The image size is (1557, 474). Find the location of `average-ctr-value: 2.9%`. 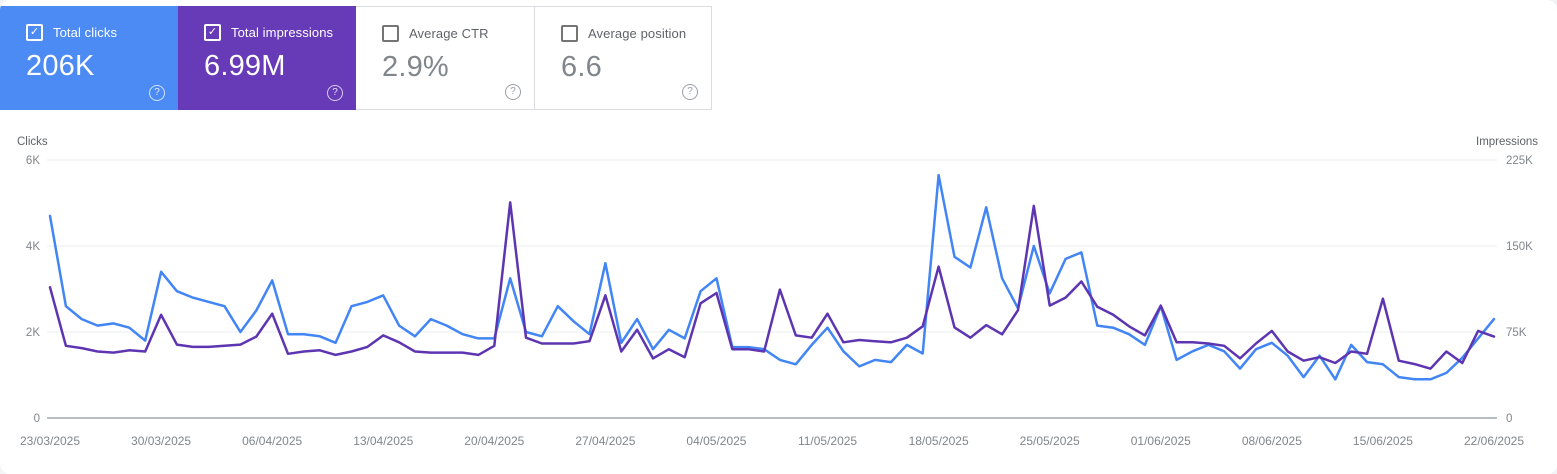

average-ctr-value: 2.9% is located at coordinates (415, 67).